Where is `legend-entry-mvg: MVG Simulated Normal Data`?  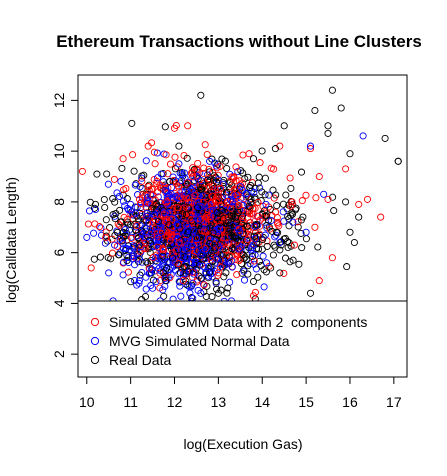 legend-entry-mvg: MVG Simulated Normal Data is located at coordinates (190, 341).